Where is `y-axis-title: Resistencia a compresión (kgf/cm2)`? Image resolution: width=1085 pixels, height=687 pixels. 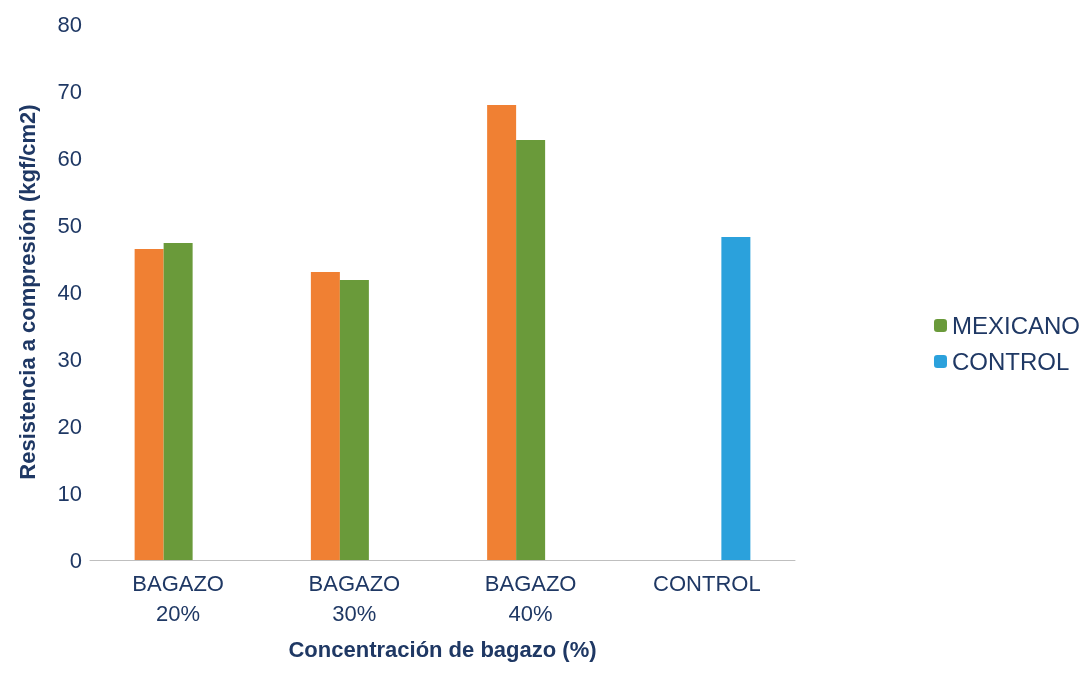 y-axis-title: Resistencia a compresión (kgf/cm2) is located at coordinates (27, 292).